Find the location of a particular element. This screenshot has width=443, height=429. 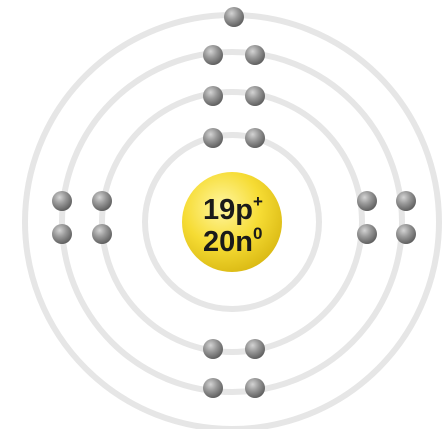

nucleus-sphere is located at coordinates (232, 222).